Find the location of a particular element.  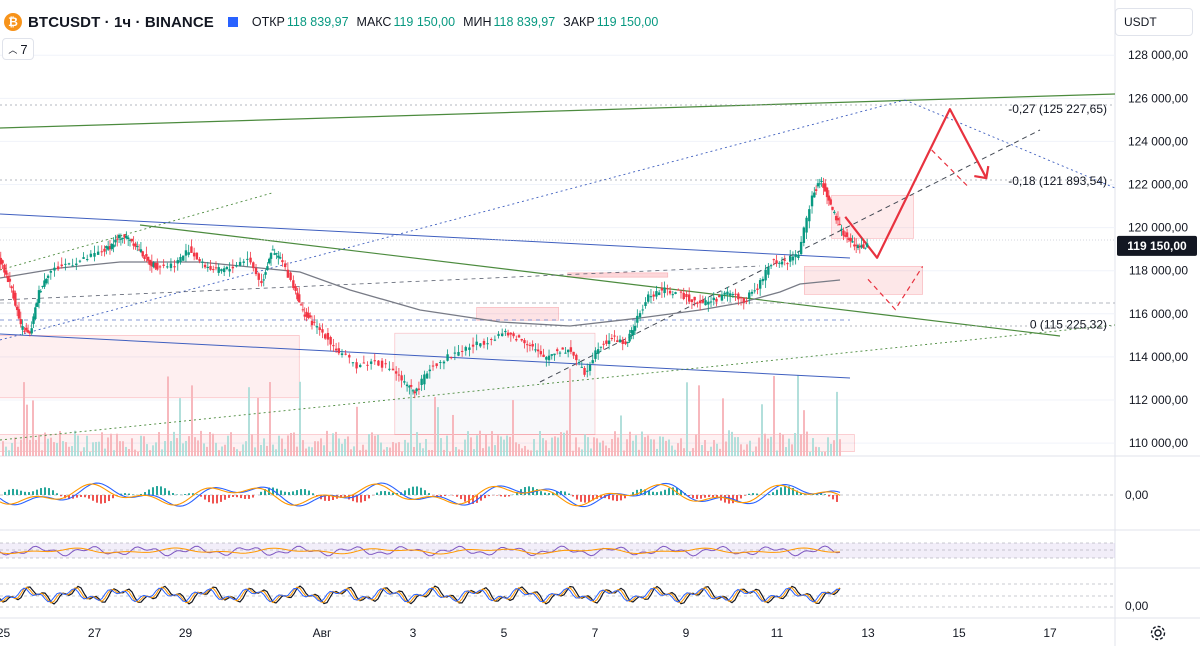

symbol-title: BTCUSDT · 1ч · BINANCE is located at coordinates (121, 22).